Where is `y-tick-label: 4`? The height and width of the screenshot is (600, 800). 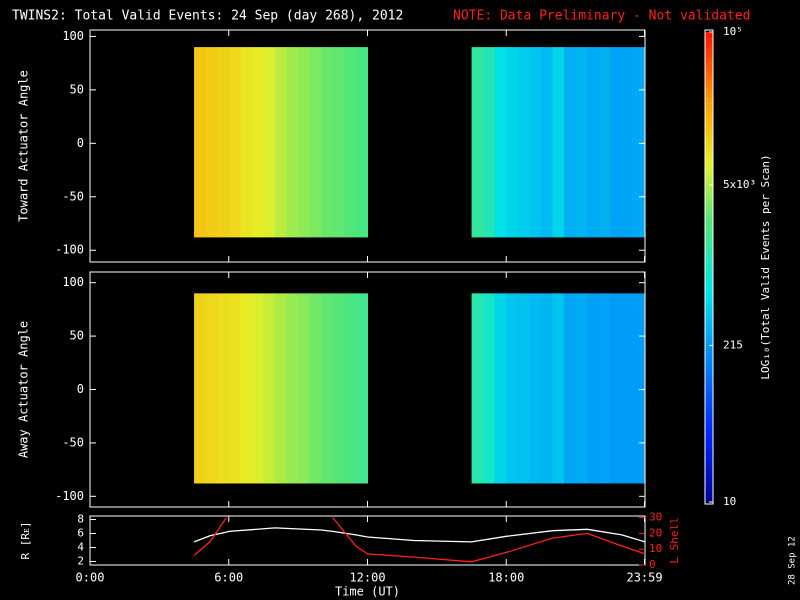
y-tick-label: 4 is located at coordinates (80, 547).